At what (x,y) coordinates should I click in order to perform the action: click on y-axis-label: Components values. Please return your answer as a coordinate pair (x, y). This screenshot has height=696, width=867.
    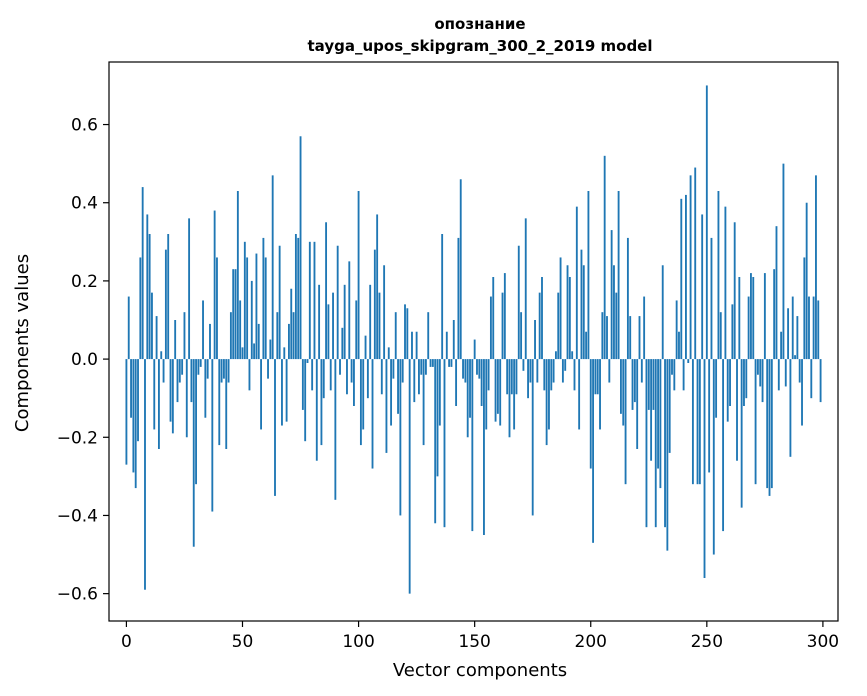
    Looking at the image, I should click on (22, 343).